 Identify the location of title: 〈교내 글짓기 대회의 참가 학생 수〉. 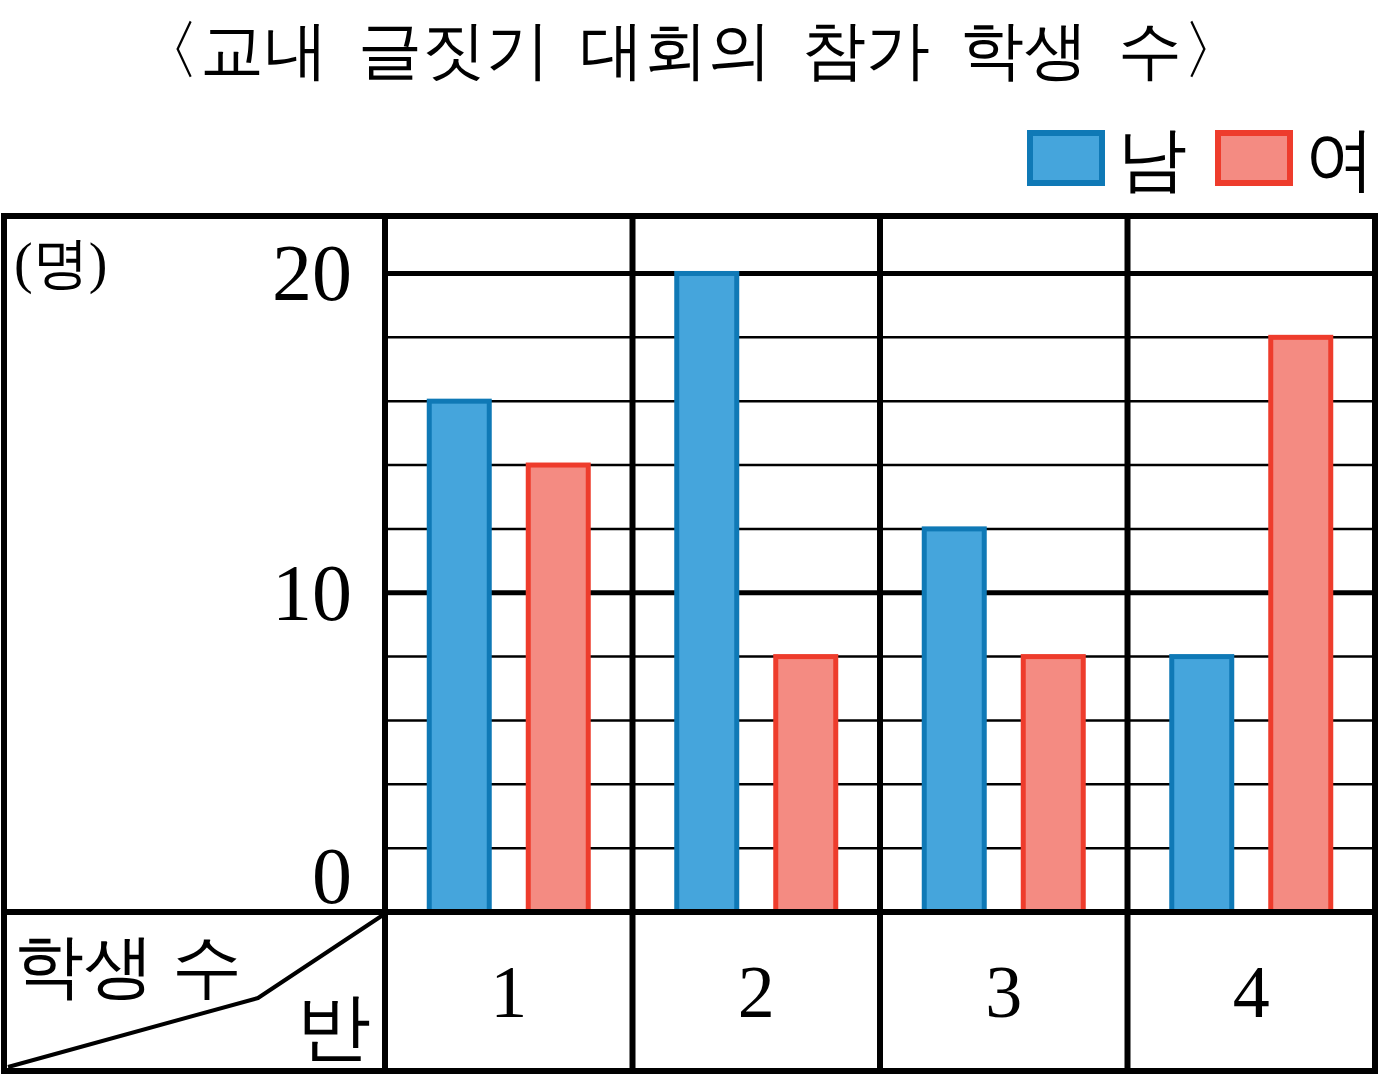
(690, 50).